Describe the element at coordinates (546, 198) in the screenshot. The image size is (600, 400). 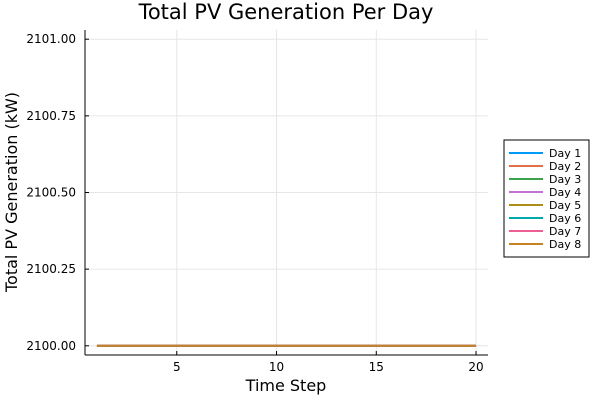
I see `legend-box` at that location.